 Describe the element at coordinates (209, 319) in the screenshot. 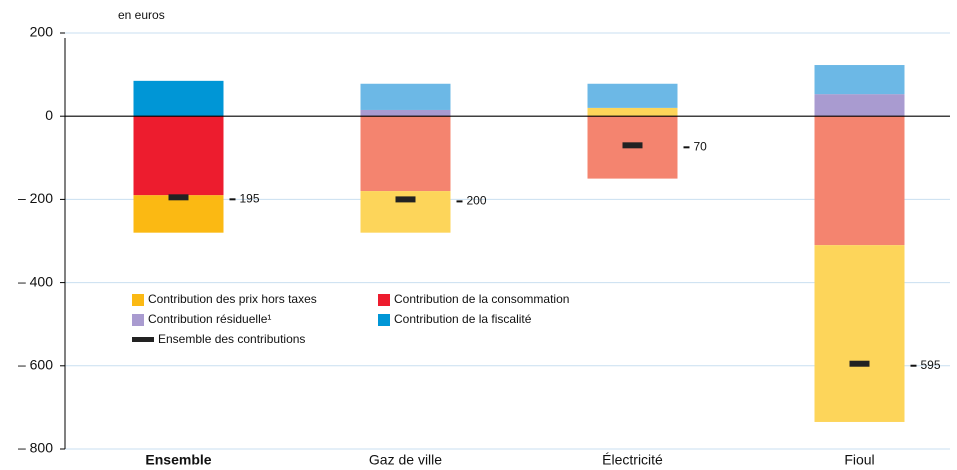

I see `legend-label: Contribution résiduelle¹` at that location.